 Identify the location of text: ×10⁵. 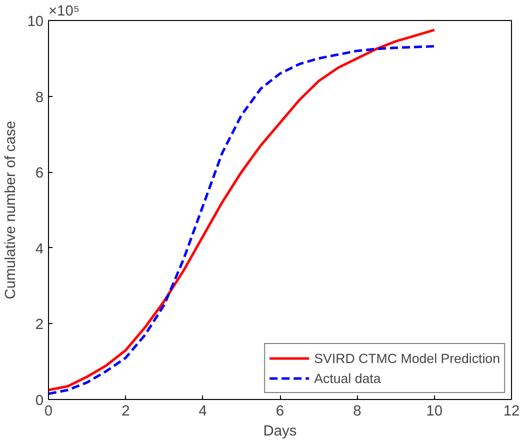
(64, 12).